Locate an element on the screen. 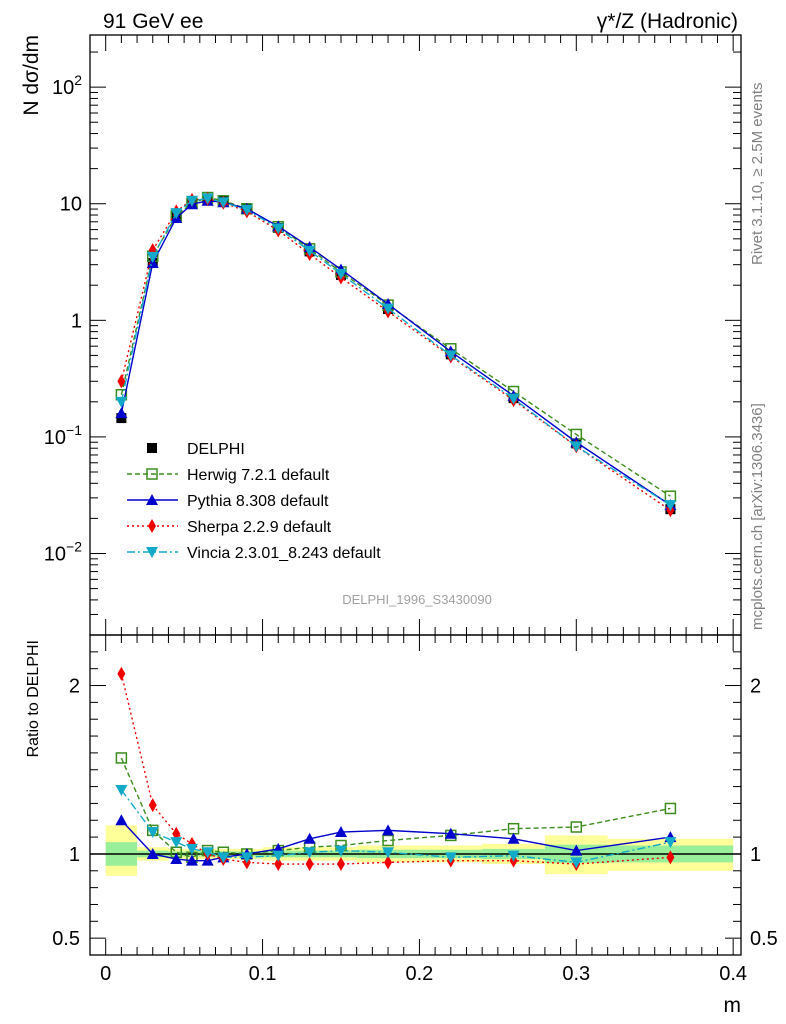 Image resolution: width=786 pixels, height=1024 pixels. y-tick-label: 10⁻² is located at coordinates (63, 552).